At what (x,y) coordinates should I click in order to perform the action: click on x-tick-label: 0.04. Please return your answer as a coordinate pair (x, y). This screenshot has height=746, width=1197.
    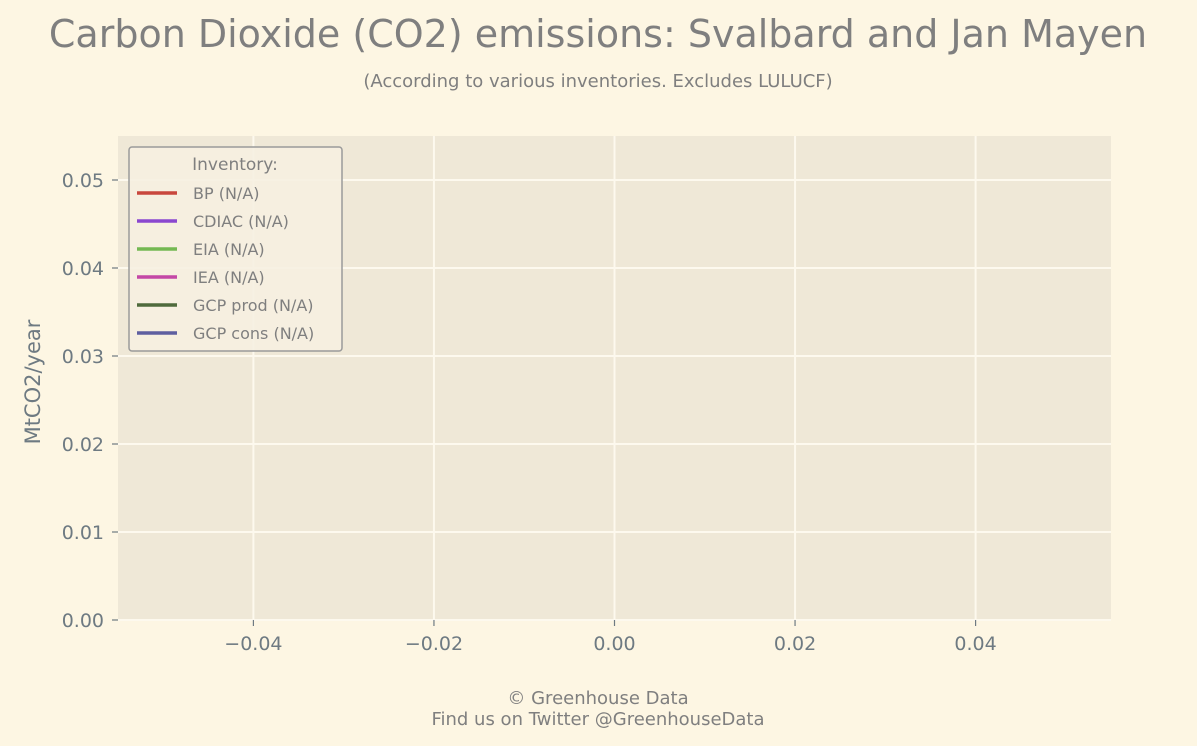
    Looking at the image, I should click on (975, 644).